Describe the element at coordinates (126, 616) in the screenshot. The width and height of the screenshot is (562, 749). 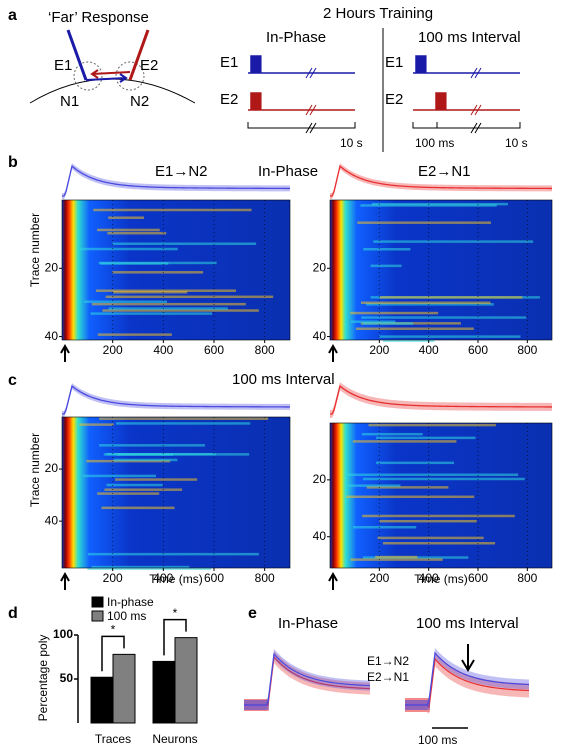
I see `legend-label: 100 ms` at that location.